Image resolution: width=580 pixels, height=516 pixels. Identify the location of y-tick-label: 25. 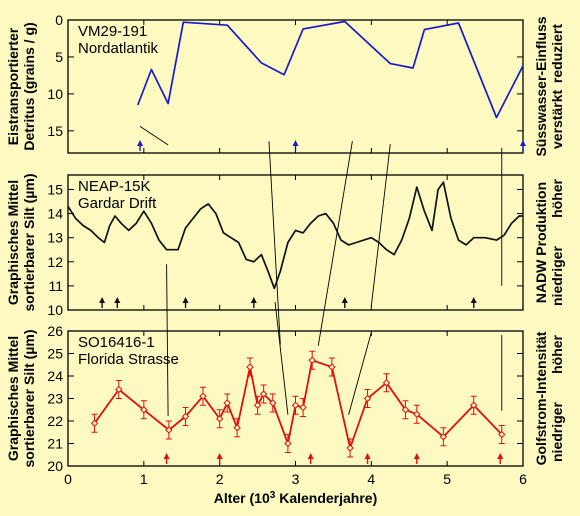
(55, 354).